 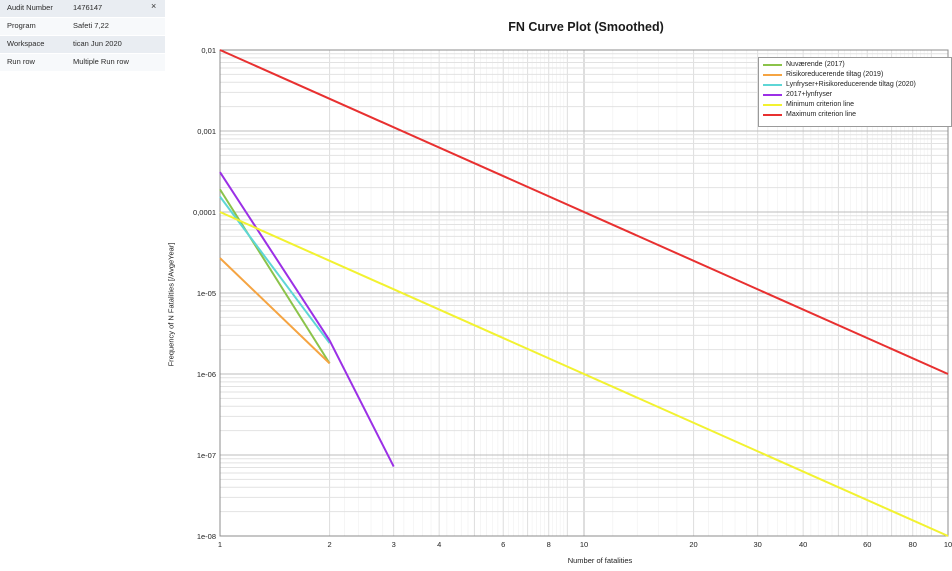 I want to click on y-tick-label: 0,001, so click(x=206, y=131).